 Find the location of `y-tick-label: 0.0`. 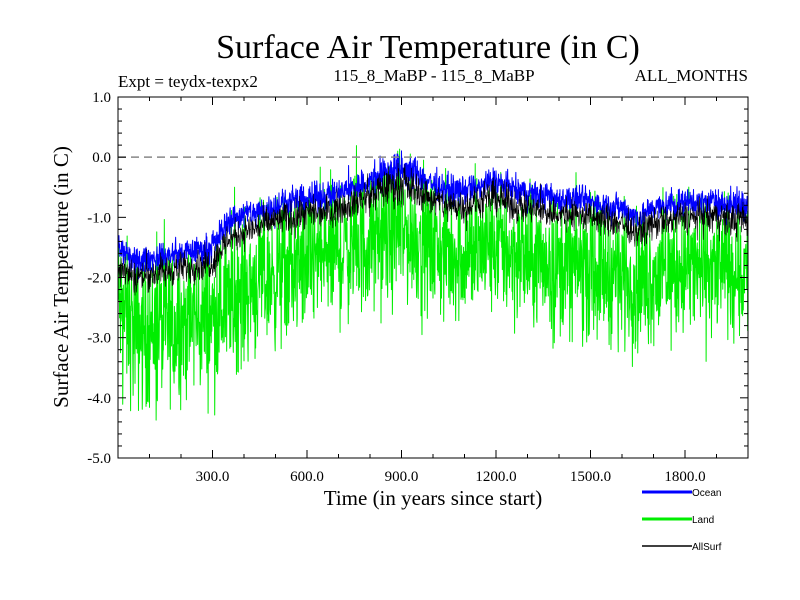

y-tick-label: 0.0 is located at coordinates (101, 158).